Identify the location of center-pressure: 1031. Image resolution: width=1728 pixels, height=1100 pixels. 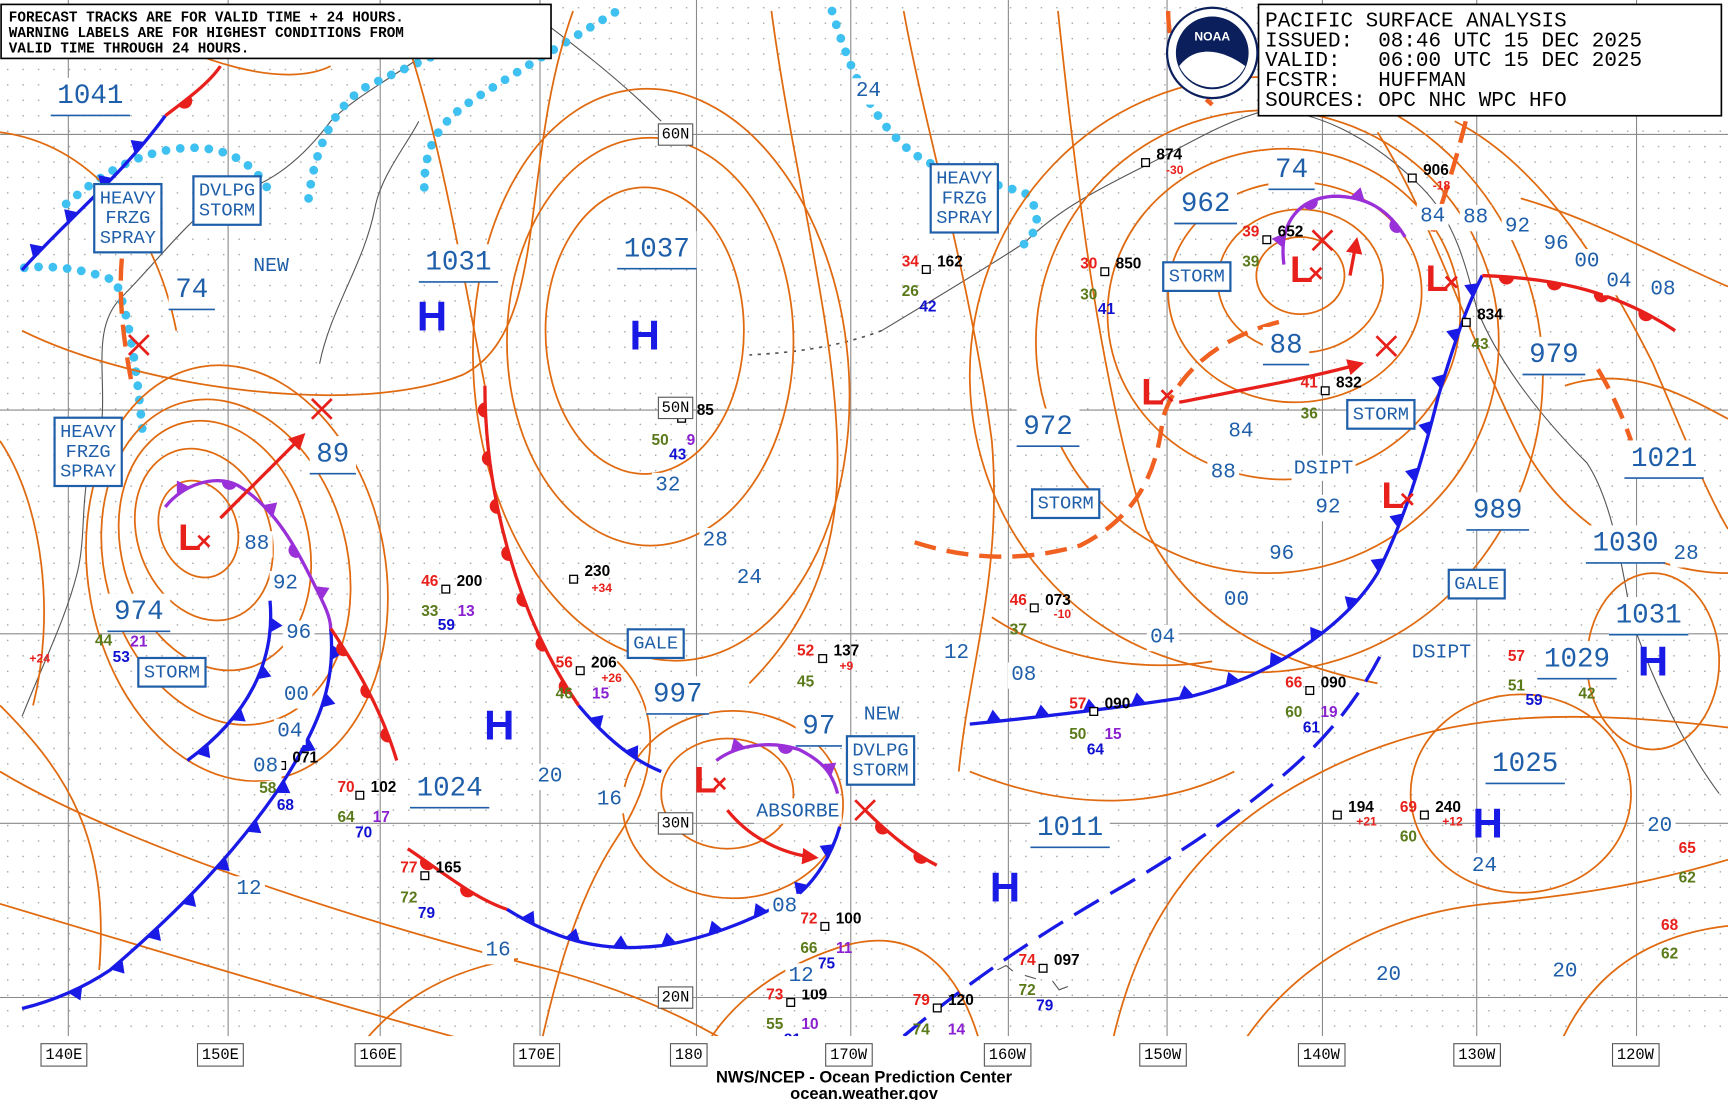
(1649, 615).